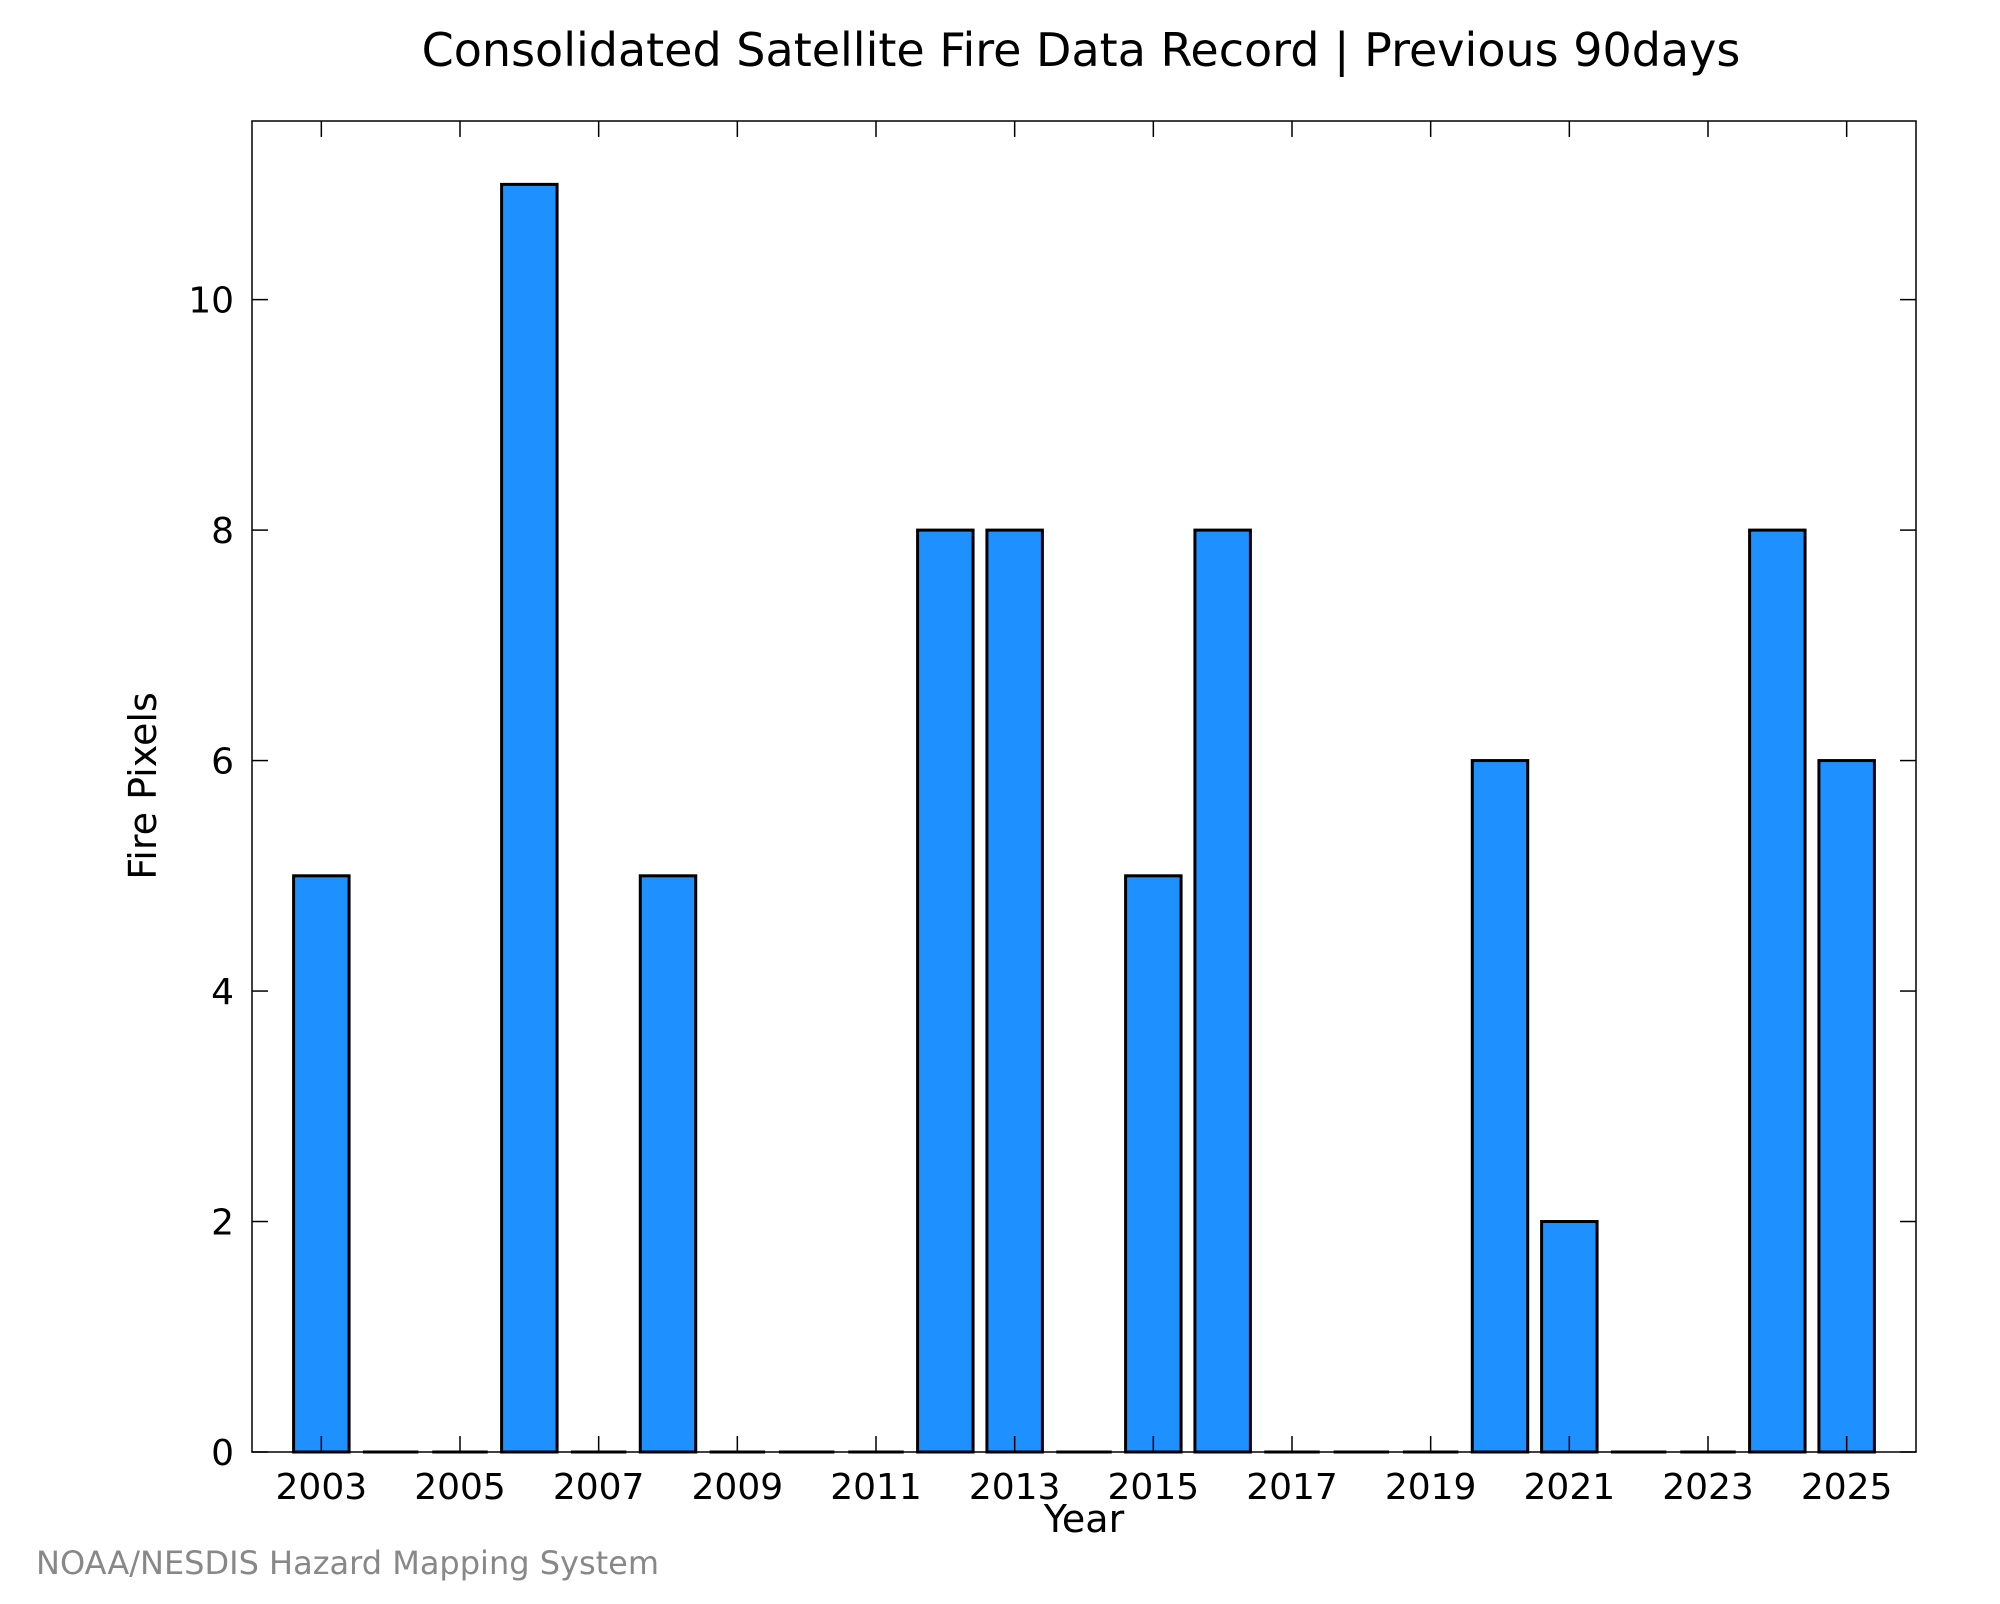  What do you see at coordinates (1153, 1164) in the screenshot?
I see `bar-2015` at bounding box center [1153, 1164].